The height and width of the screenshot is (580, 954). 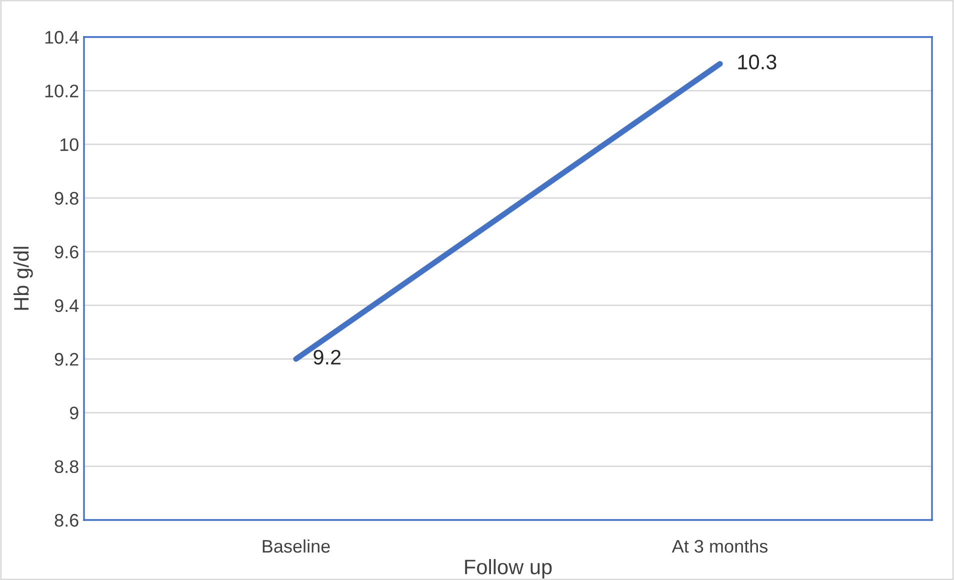 I want to click on y-tick-label: 9.6, so click(x=66, y=252).